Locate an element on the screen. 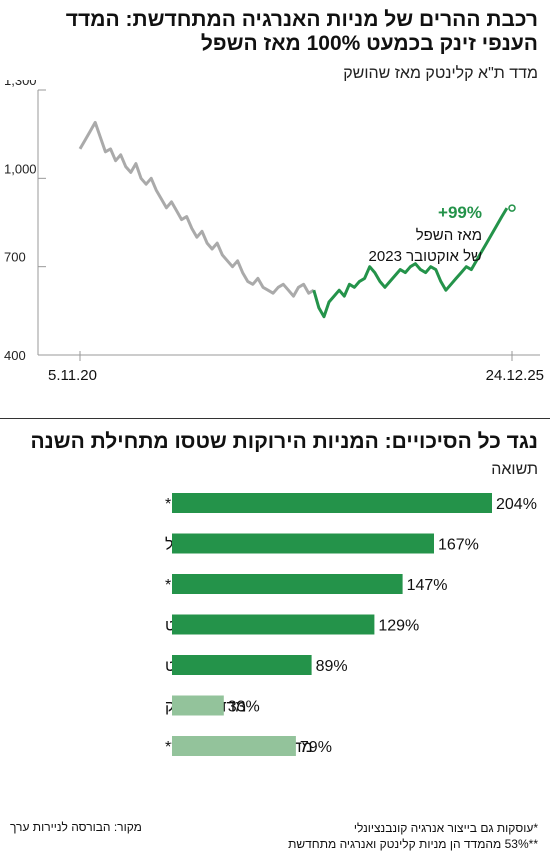 The height and width of the screenshot is (855, 550). line-chart-subtitle: מדד ת"א קלינטק מאז שהושק is located at coordinates (440, 73).